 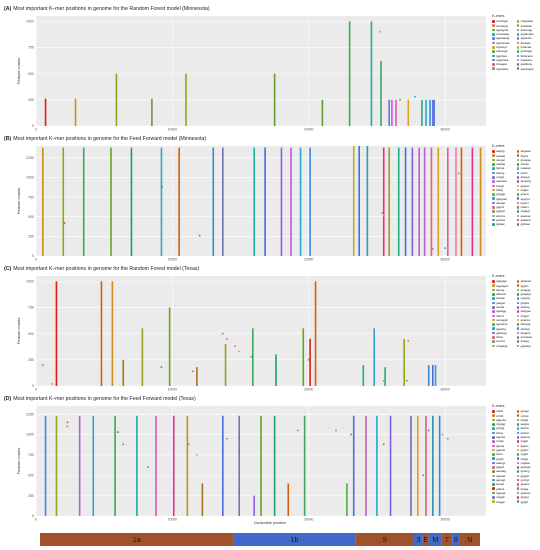 What do you see at coordinates (526, 25) in the screenshot?
I see `legend-label: acaattac` at bounding box center [526, 25].